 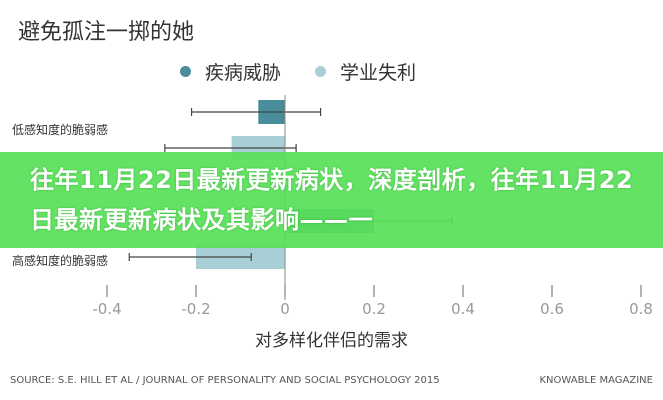 I want to click on x-tick-label: 0.8, so click(x=641, y=309).